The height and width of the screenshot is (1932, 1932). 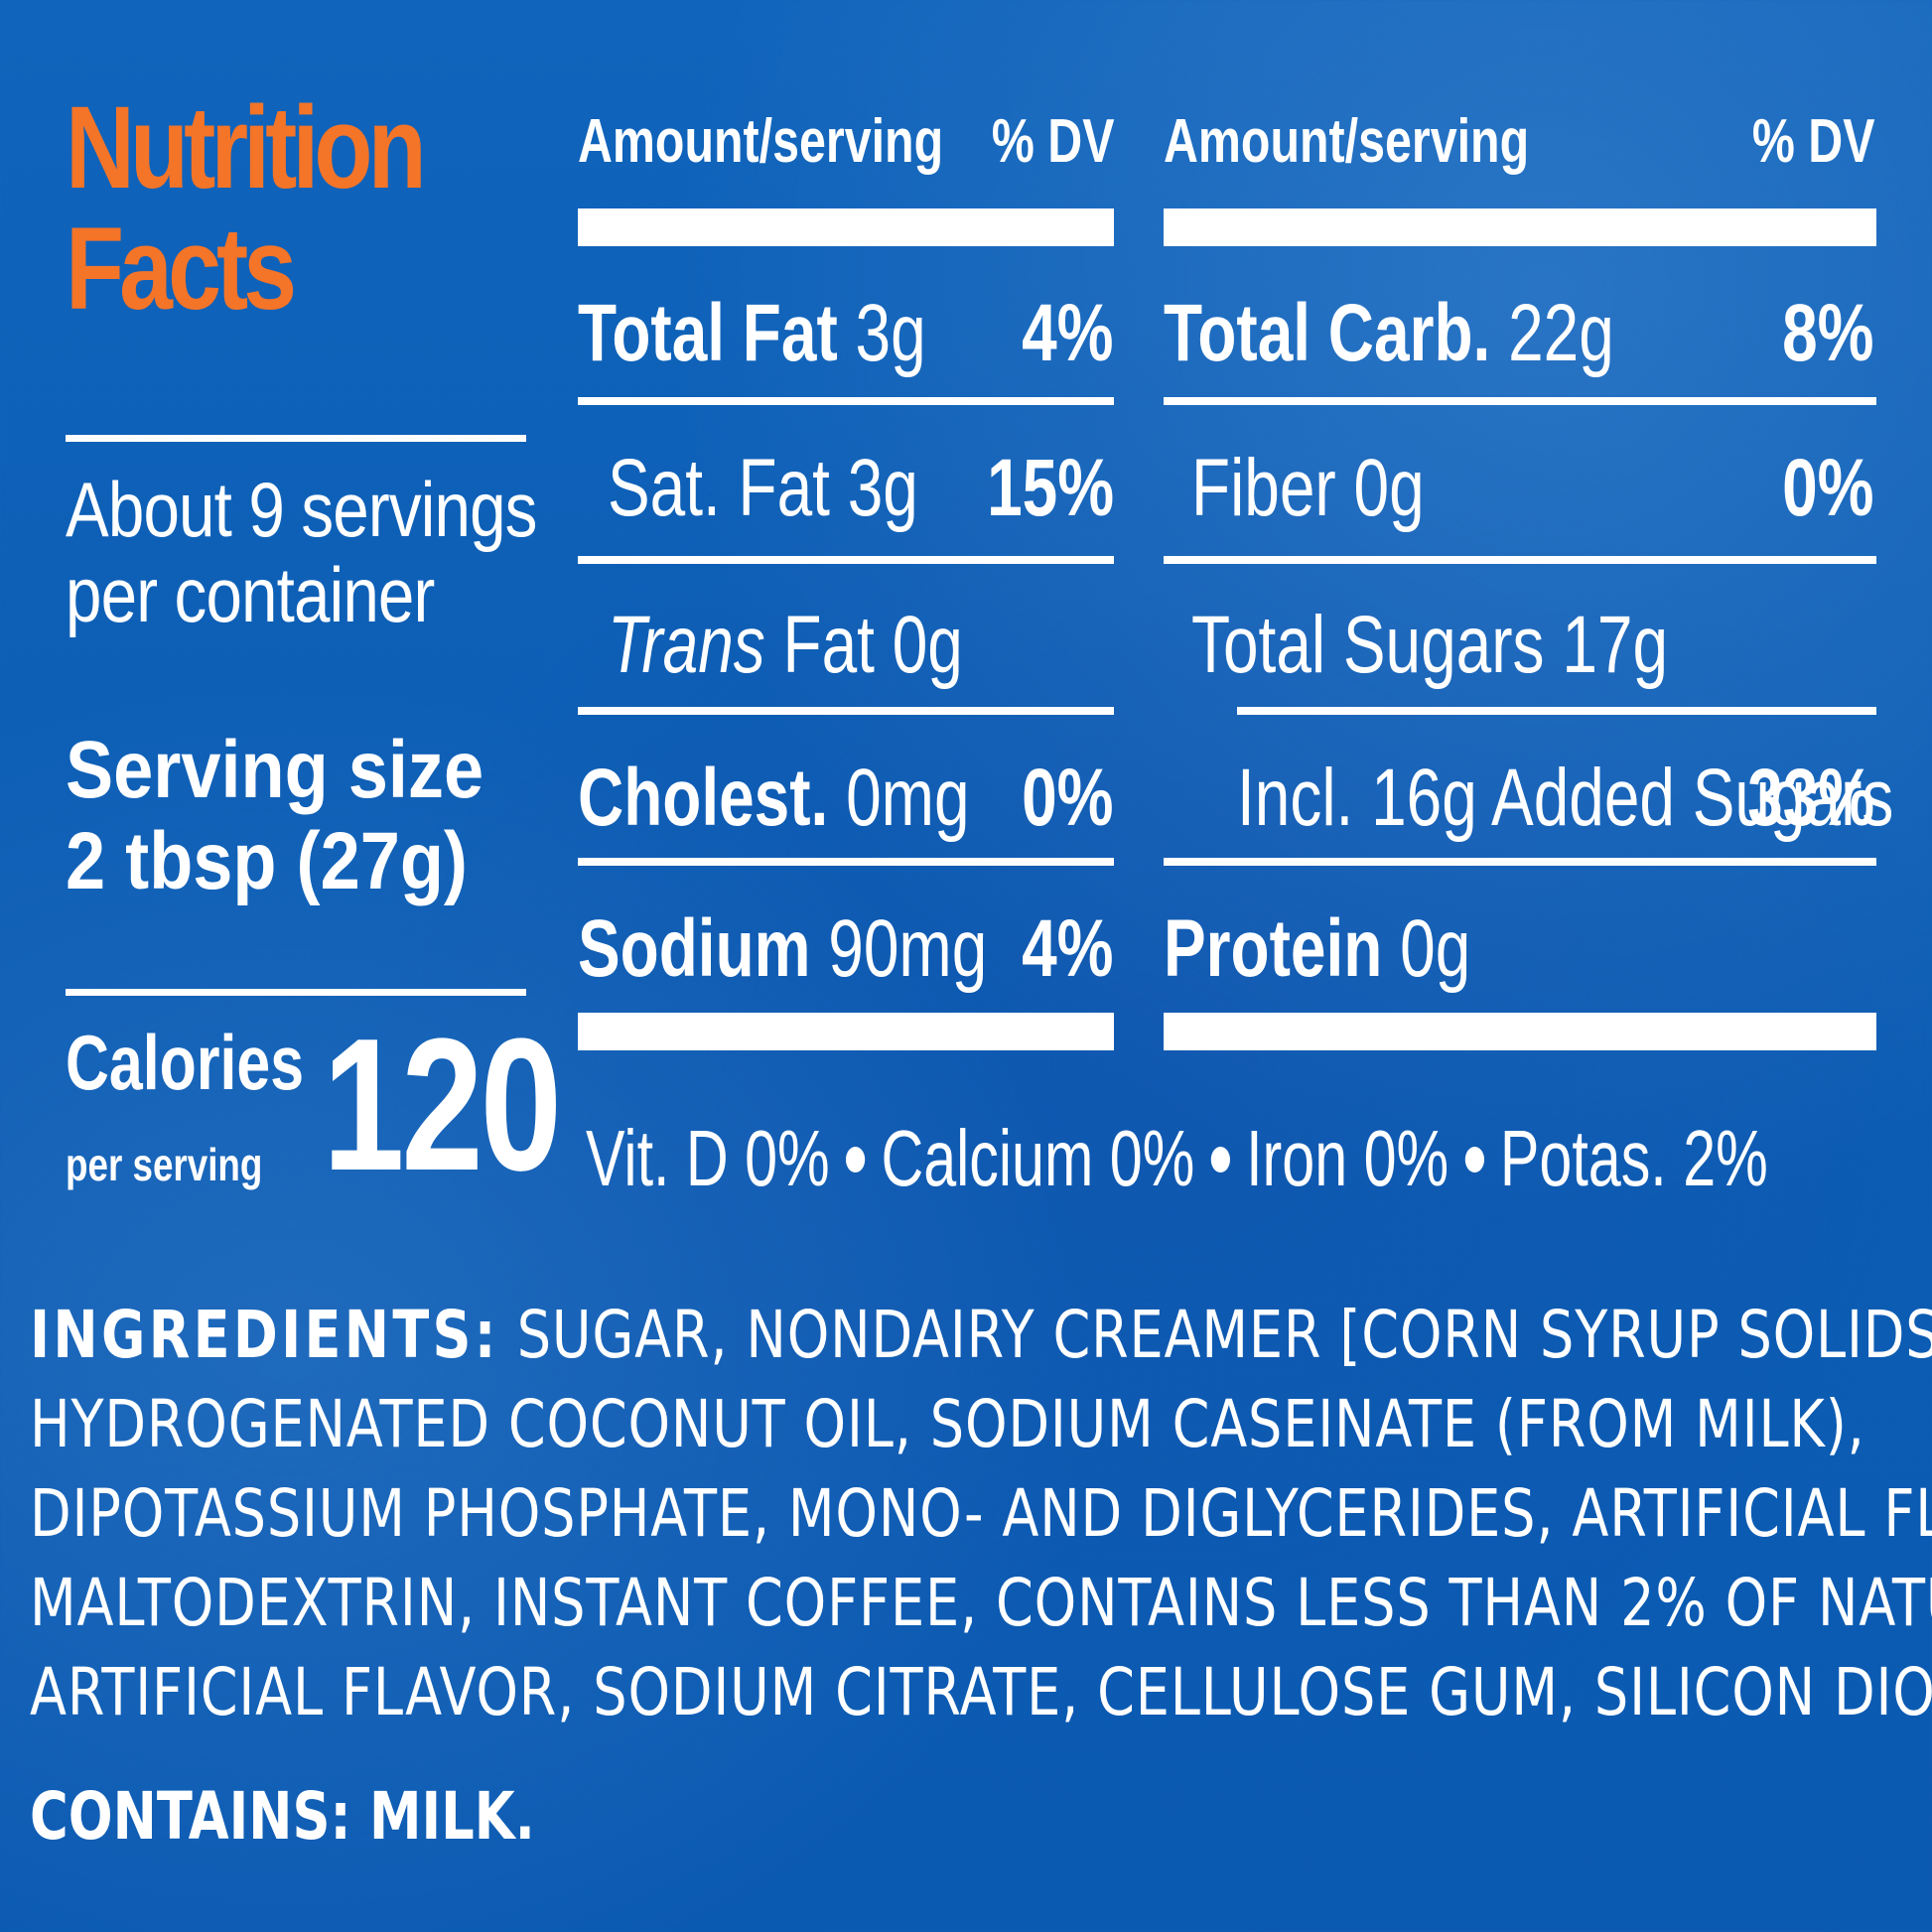 I want to click on nutrient-dv-cholesterol: 0%, so click(x=1068, y=798).